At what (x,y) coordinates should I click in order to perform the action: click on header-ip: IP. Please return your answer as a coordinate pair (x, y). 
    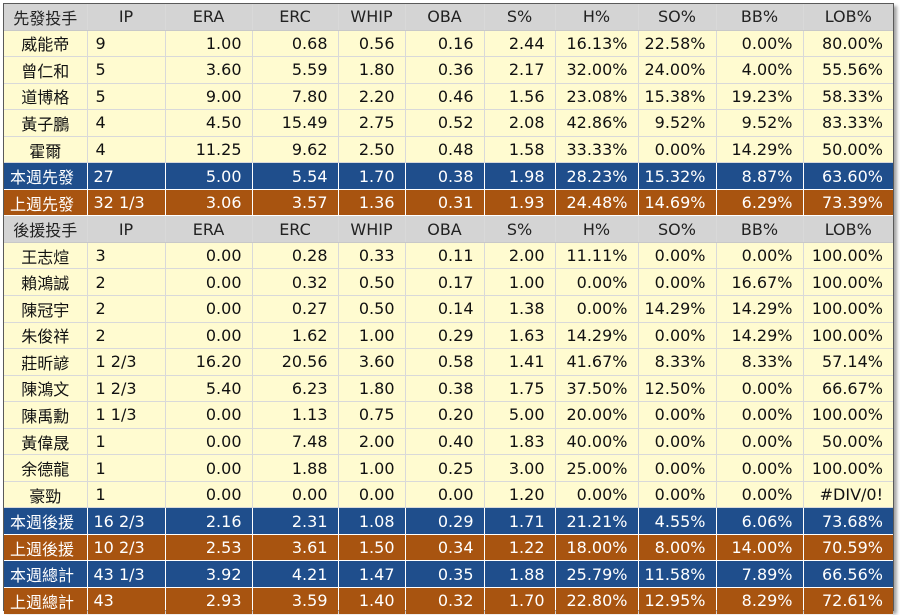
    Looking at the image, I should click on (126, 229).